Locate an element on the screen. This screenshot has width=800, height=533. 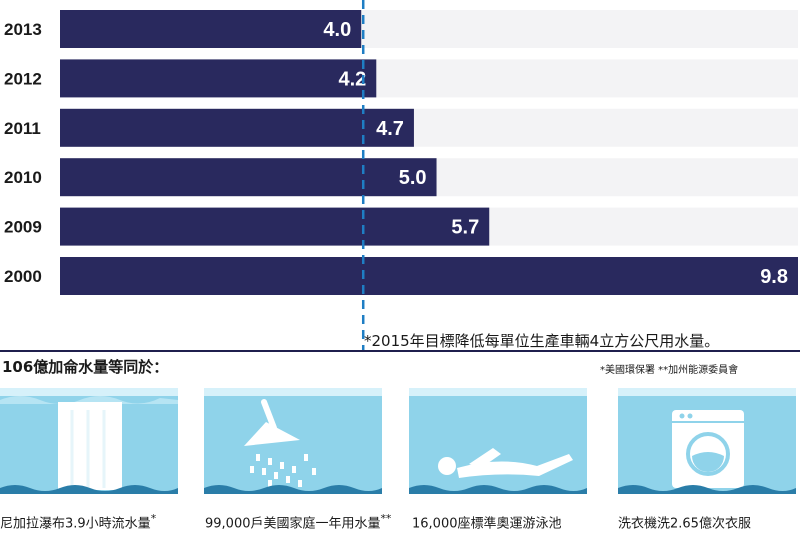
y-tick-label: 2013 is located at coordinates (23, 29).